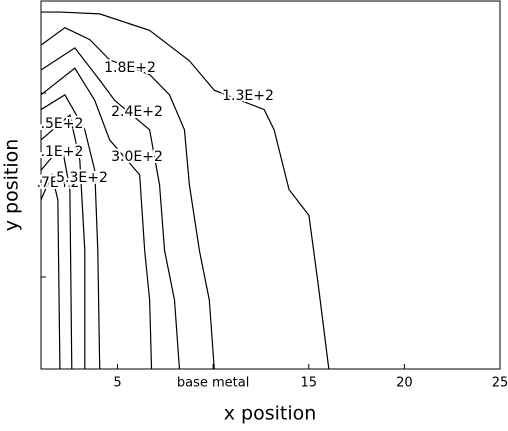  Describe the element at coordinates (62, 124) in the screenshot. I see `contour-label: .5E+2` at that location.